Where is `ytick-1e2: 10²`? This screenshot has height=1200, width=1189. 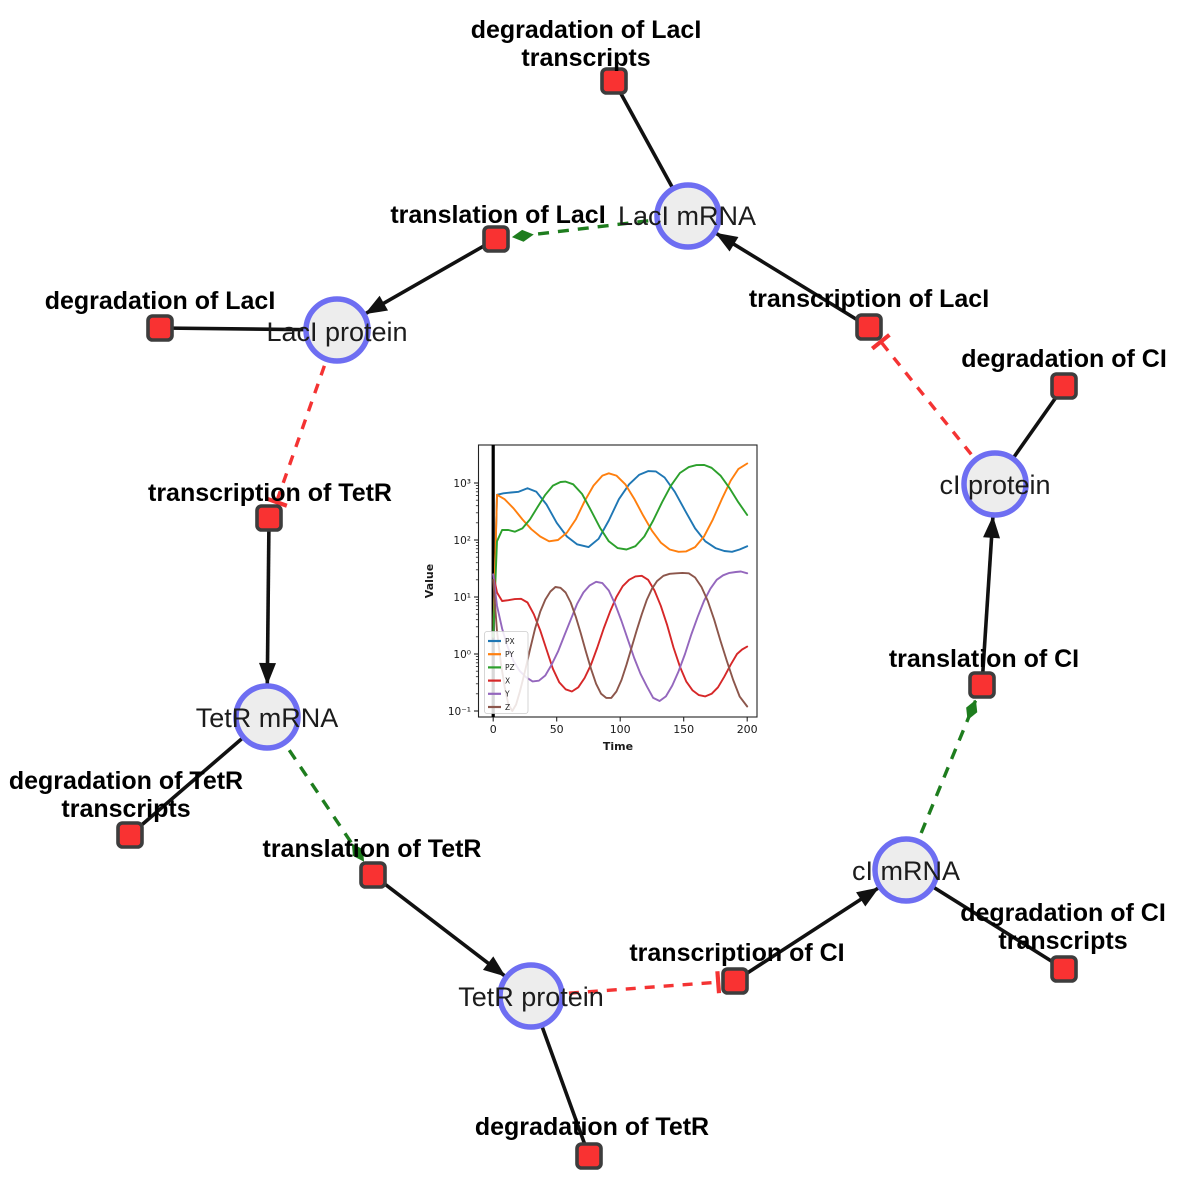
ytick-1e2: 10² is located at coordinates (462, 541).